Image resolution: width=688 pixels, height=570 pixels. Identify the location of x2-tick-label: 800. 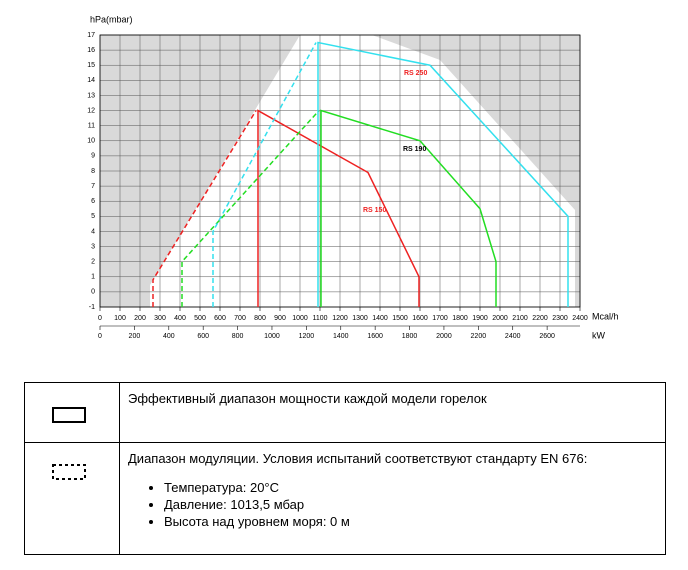
(238, 336).